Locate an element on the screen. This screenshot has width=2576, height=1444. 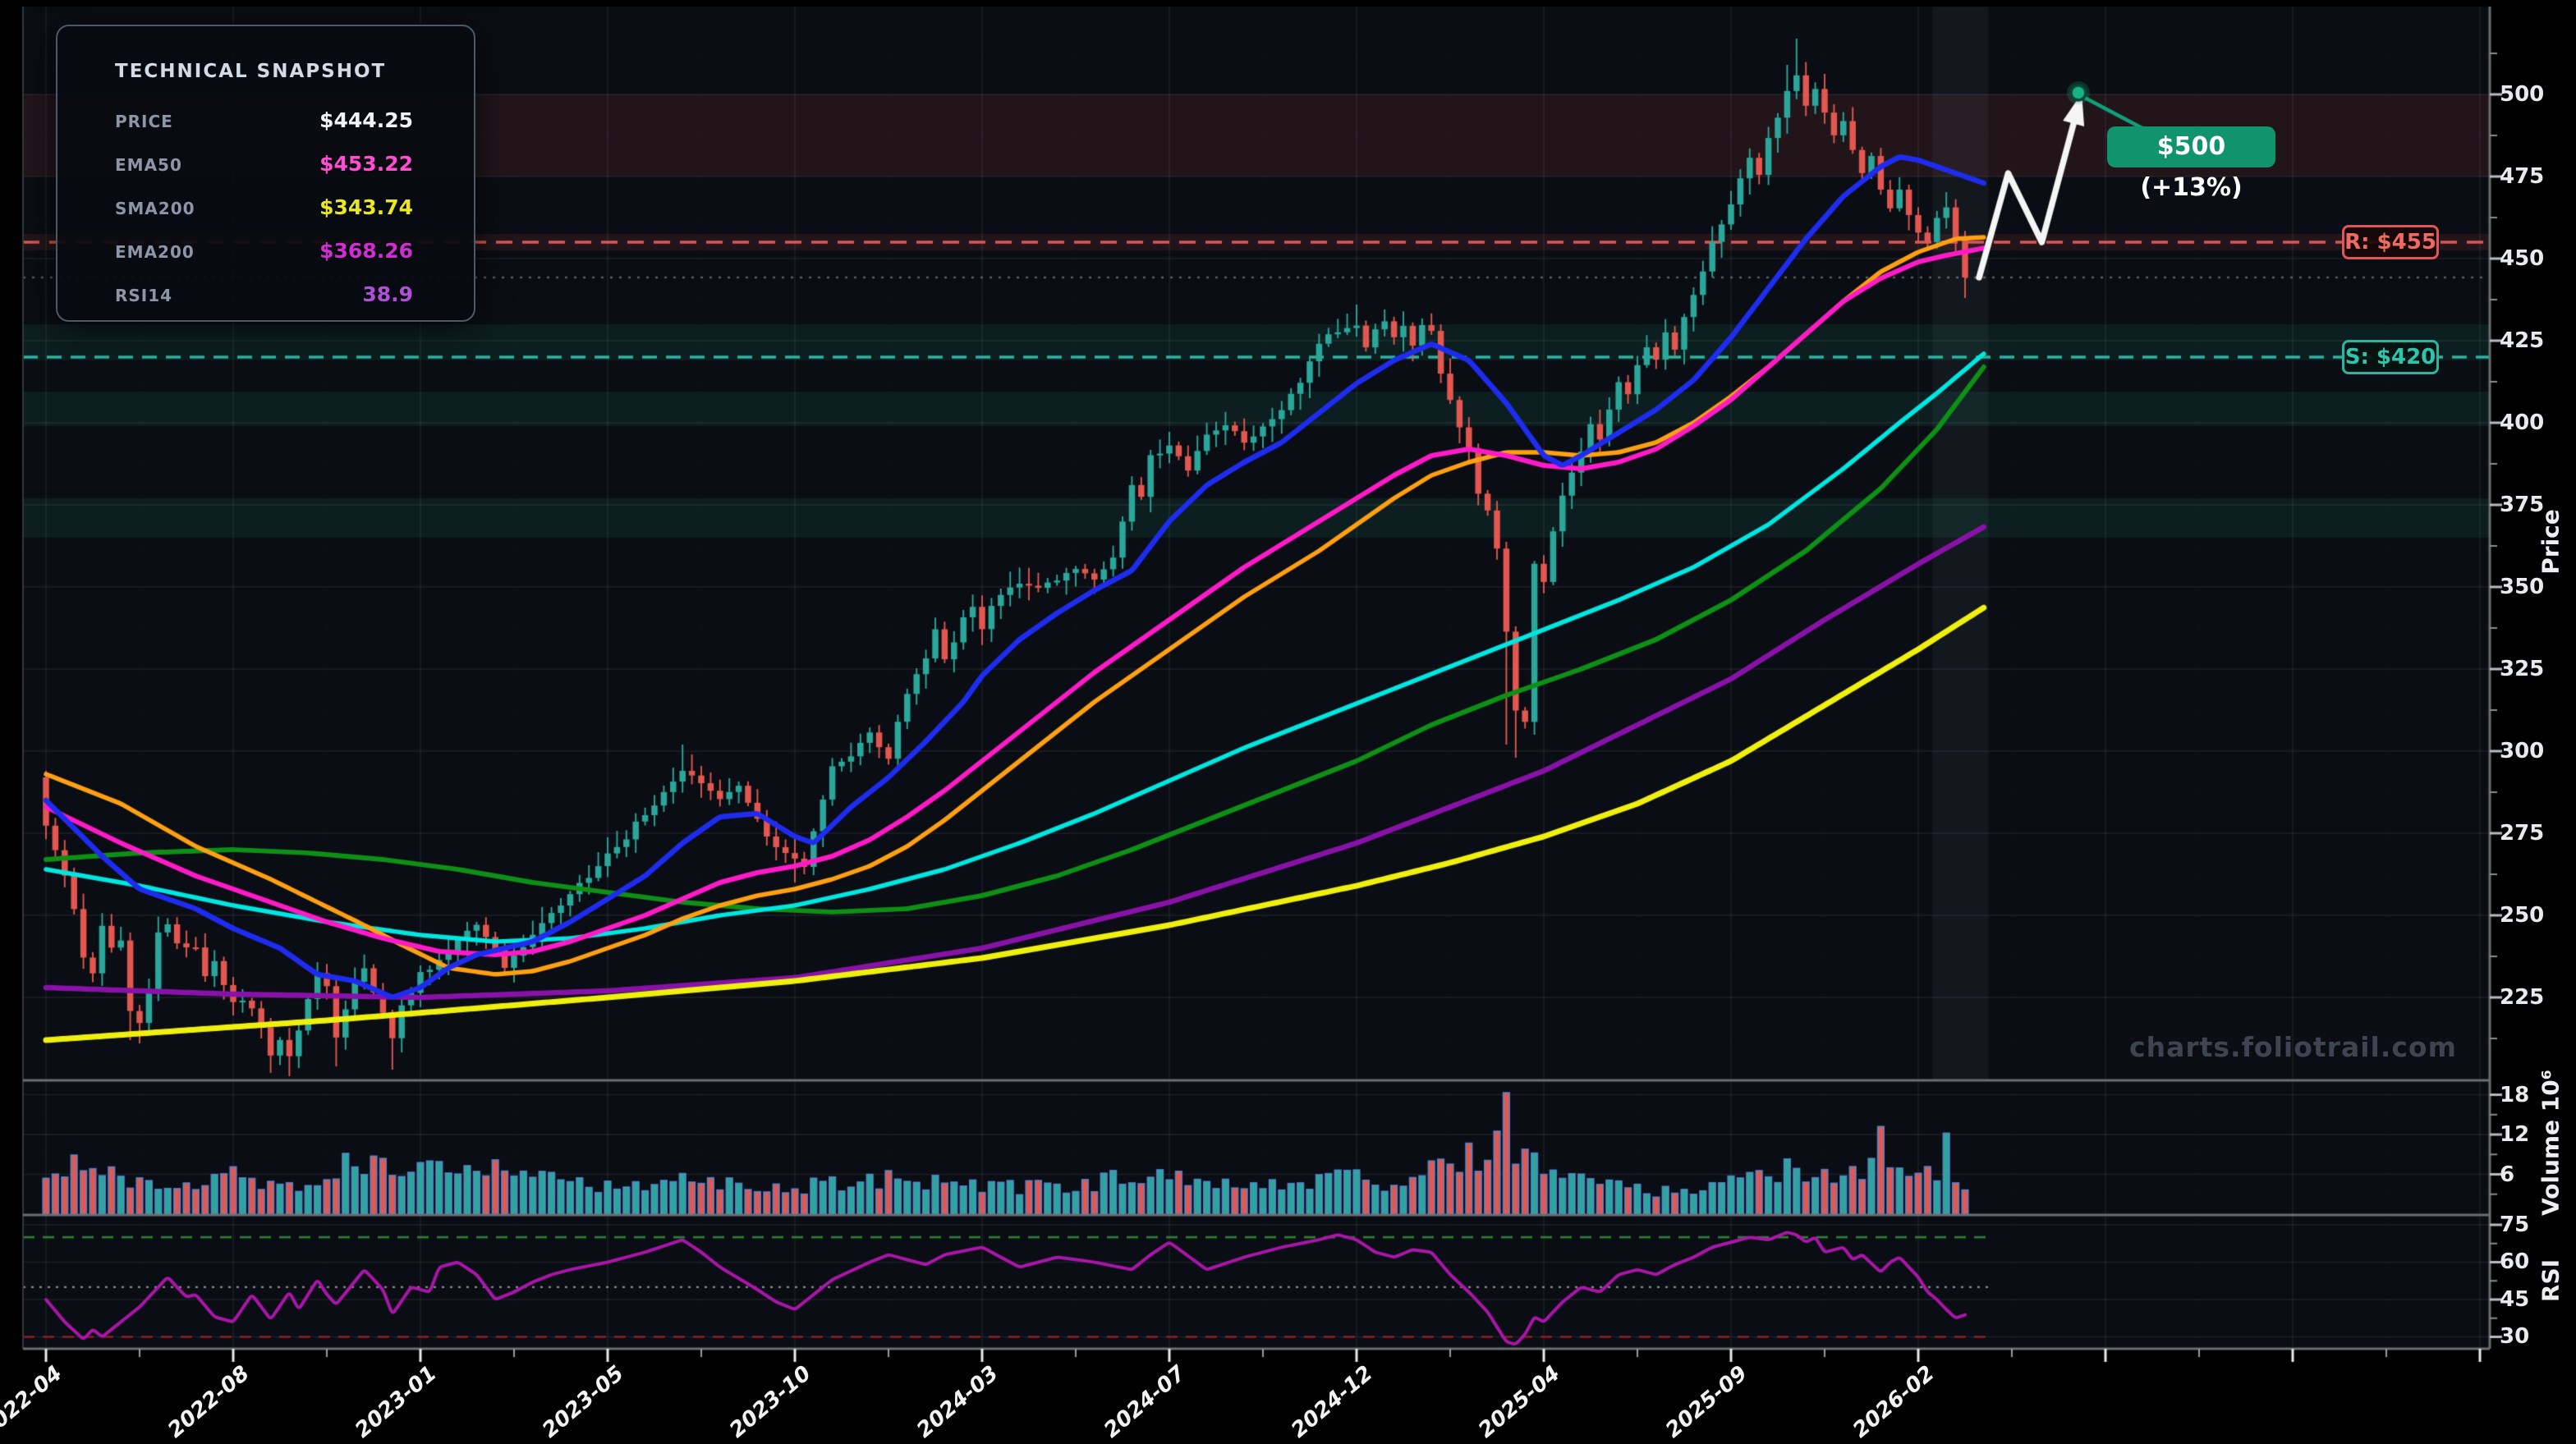
date-tick-anchor: 2024-07 is located at coordinates (1113, 1402).